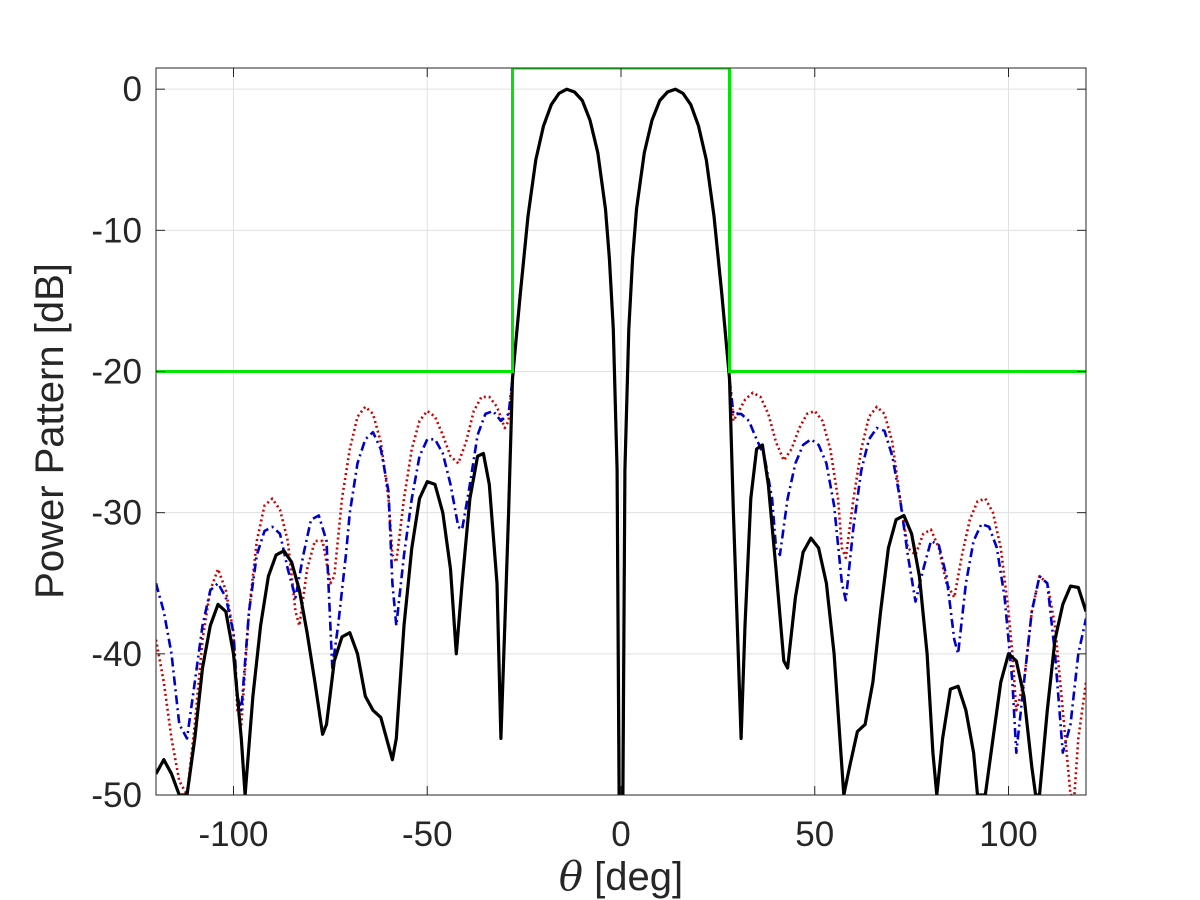 This screenshot has width=1200, height=900. What do you see at coordinates (427, 834) in the screenshot?
I see `x-tick-label: -50` at bounding box center [427, 834].